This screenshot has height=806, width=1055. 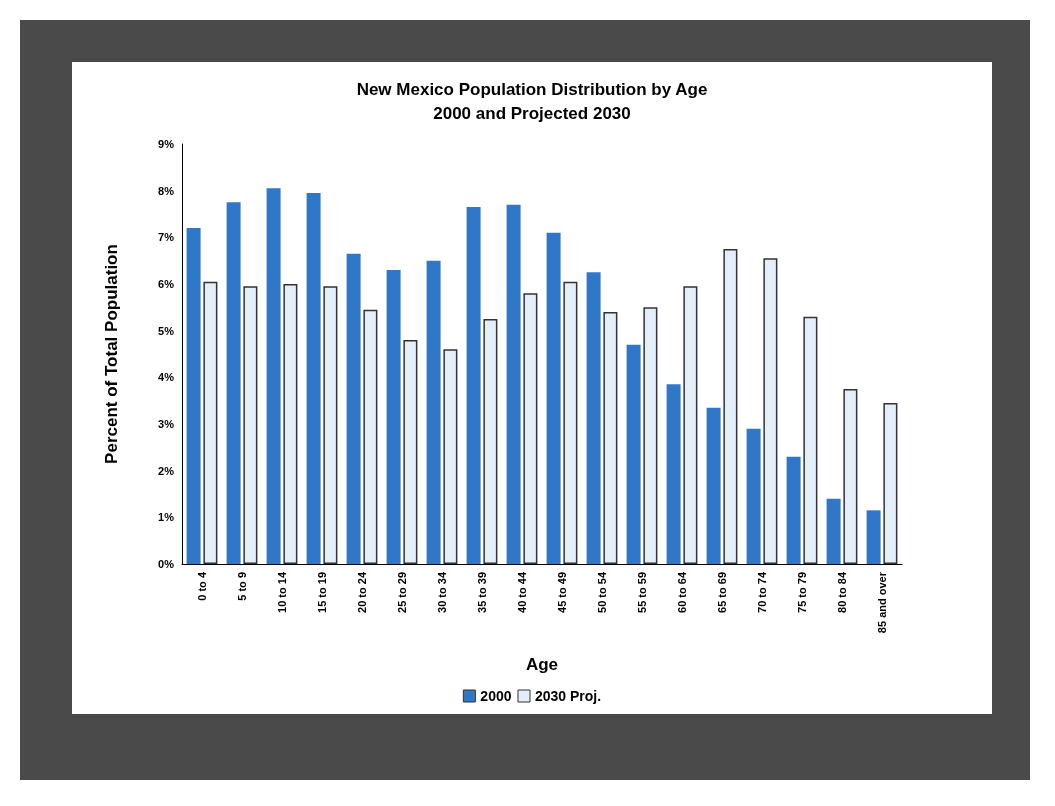 I want to click on legend-label: 2000, so click(x=496, y=696).